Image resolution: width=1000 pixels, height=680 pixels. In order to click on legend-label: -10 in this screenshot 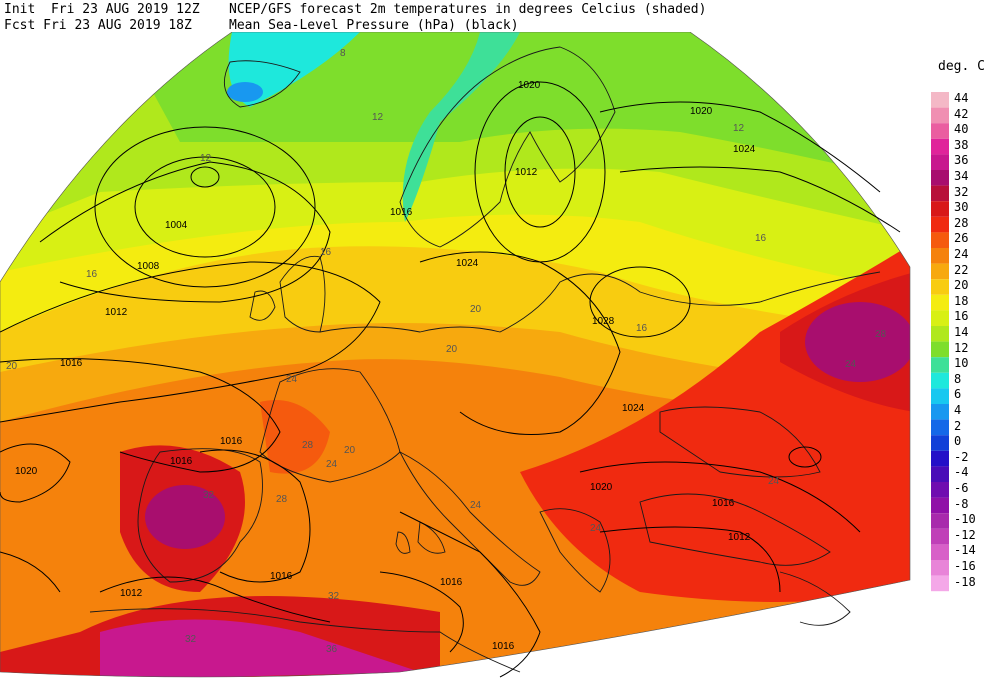, I will do `click(965, 519)`.